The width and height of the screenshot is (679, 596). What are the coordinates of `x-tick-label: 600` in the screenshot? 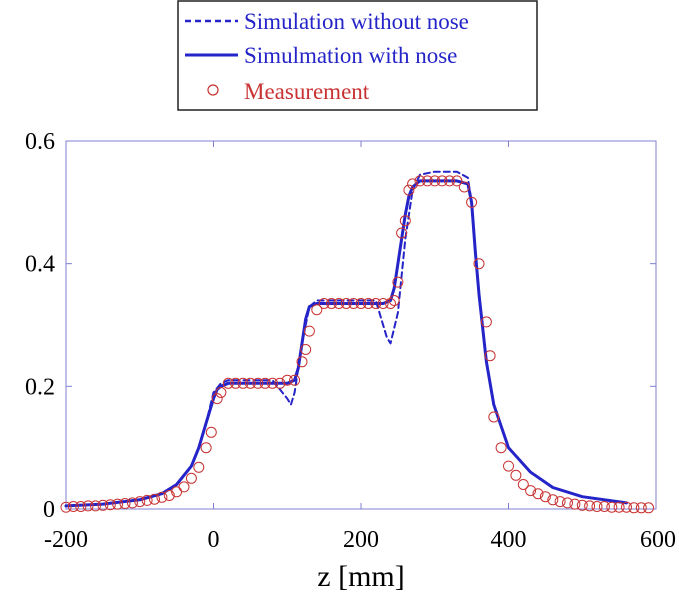 It's located at (658, 540).